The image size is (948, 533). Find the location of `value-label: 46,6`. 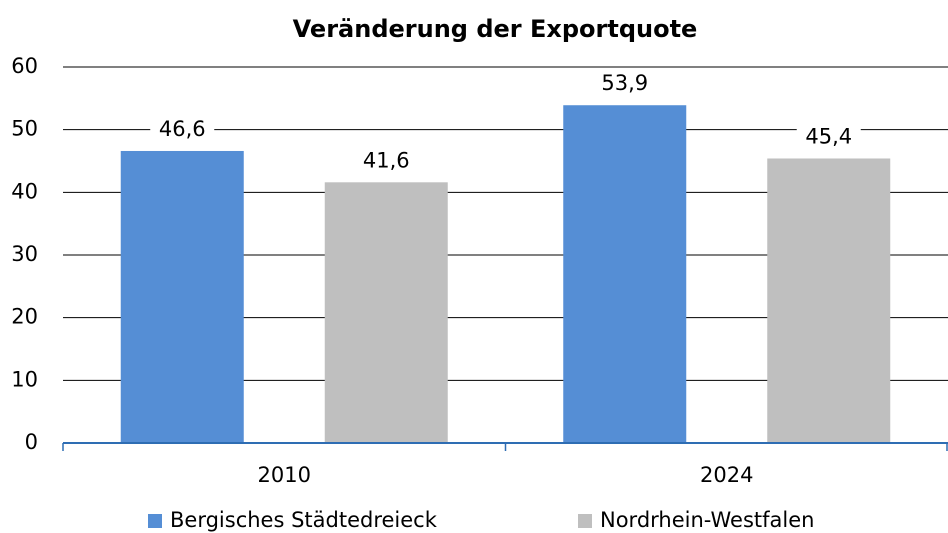

value-label: 46,6 is located at coordinates (182, 129).